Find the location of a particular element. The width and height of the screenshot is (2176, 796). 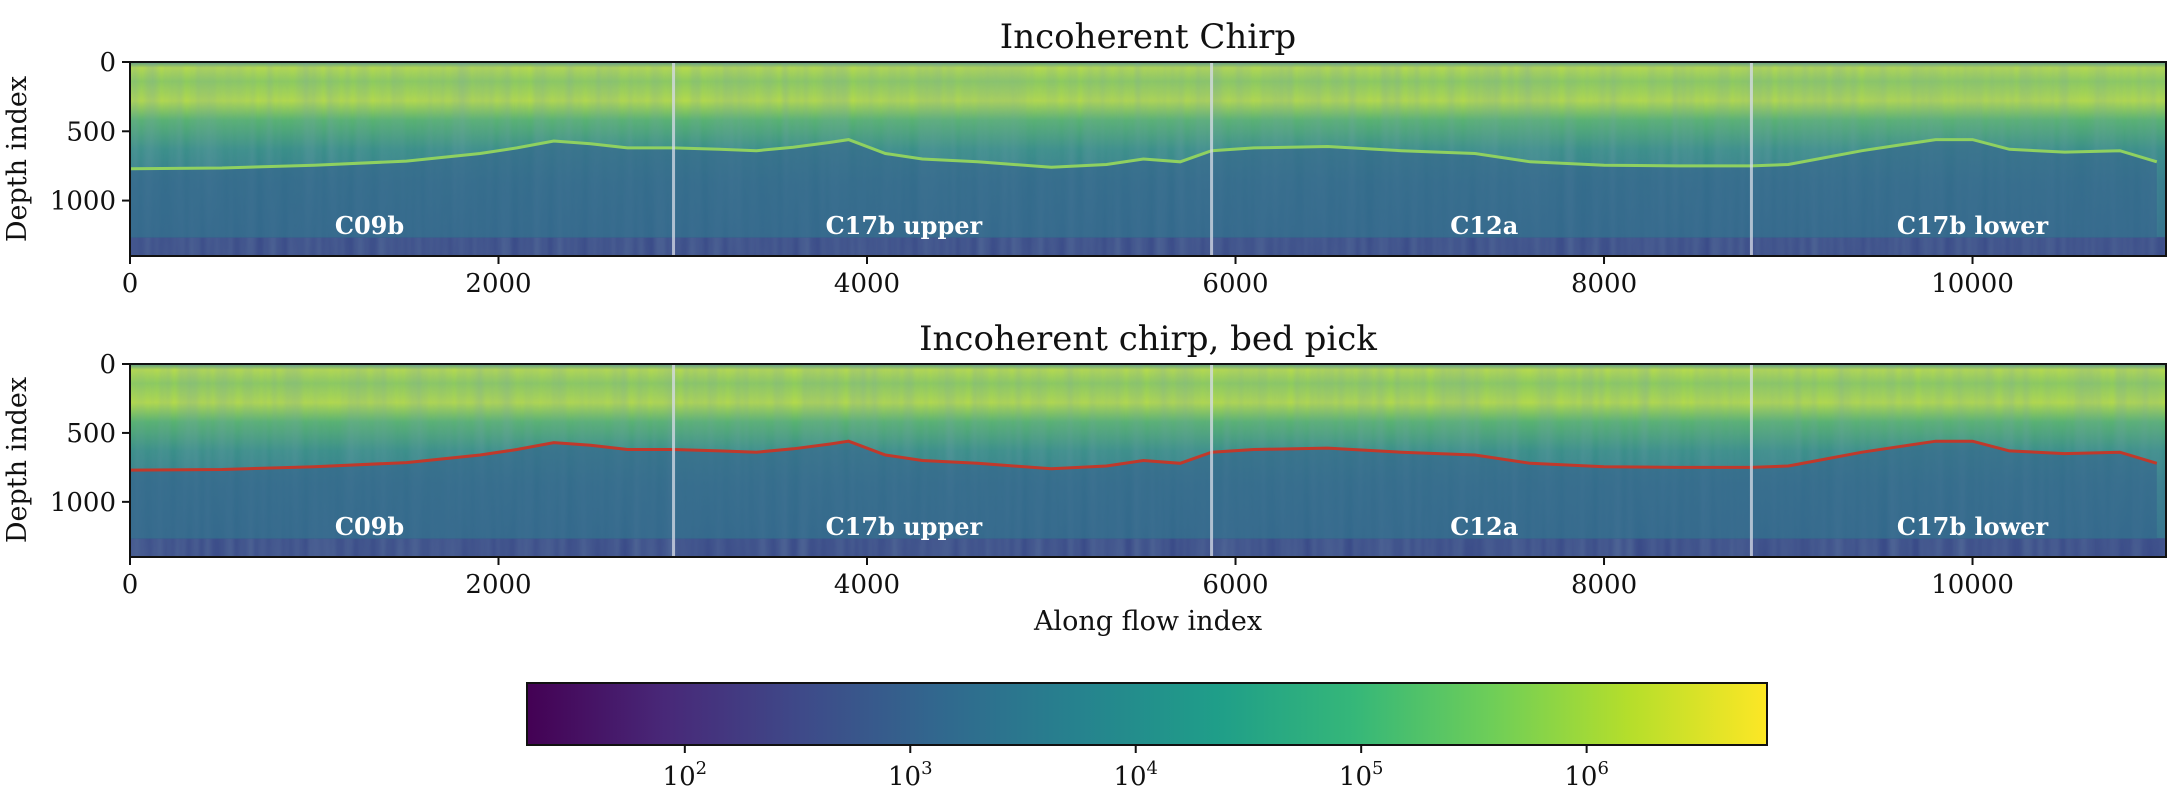

bed-pick-line is located at coordinates (1144, 455).